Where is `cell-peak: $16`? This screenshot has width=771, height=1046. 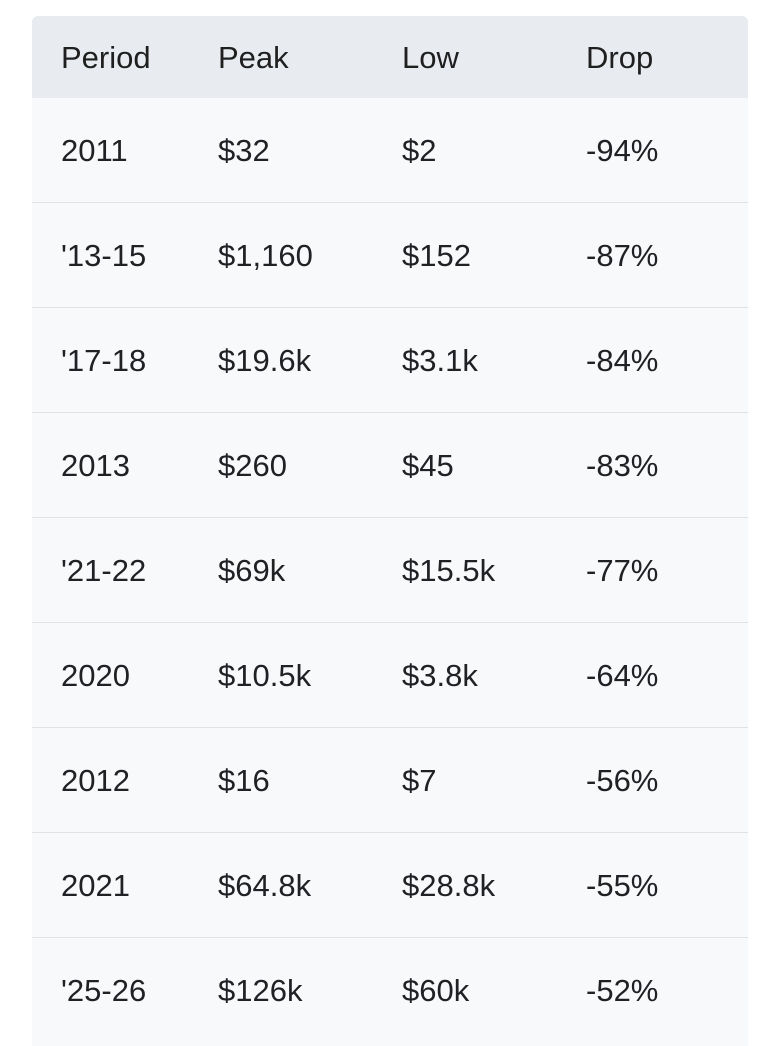 cell-peak: $16 is located at coordinates (244, 780).